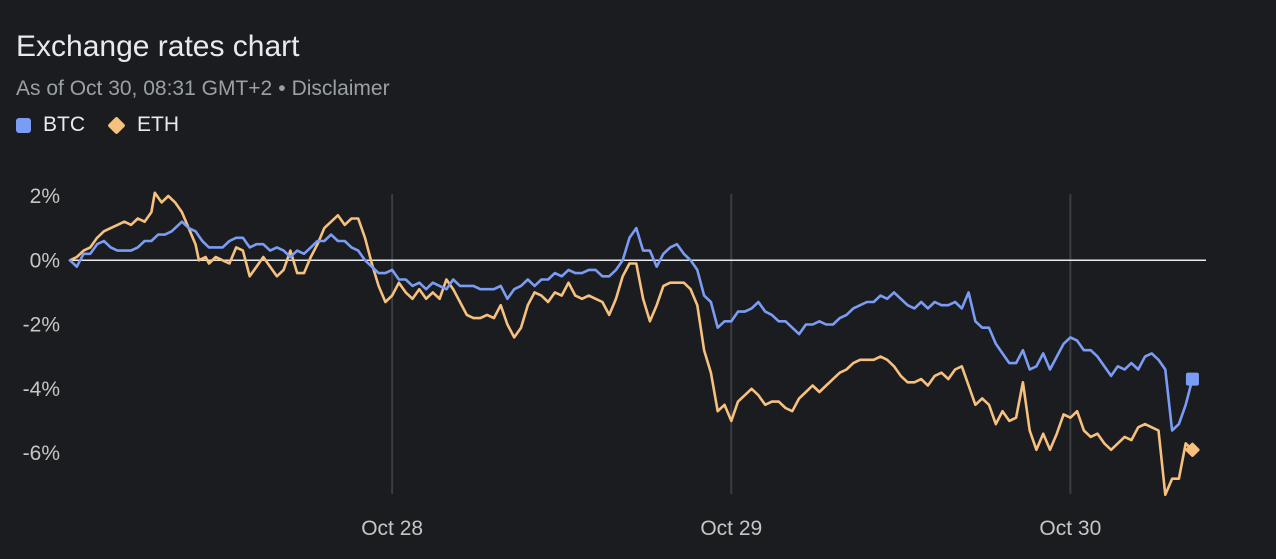  Describe the element at coordinates (1192, 379) in the screenshot. I see `end-marker-btc` at that location.